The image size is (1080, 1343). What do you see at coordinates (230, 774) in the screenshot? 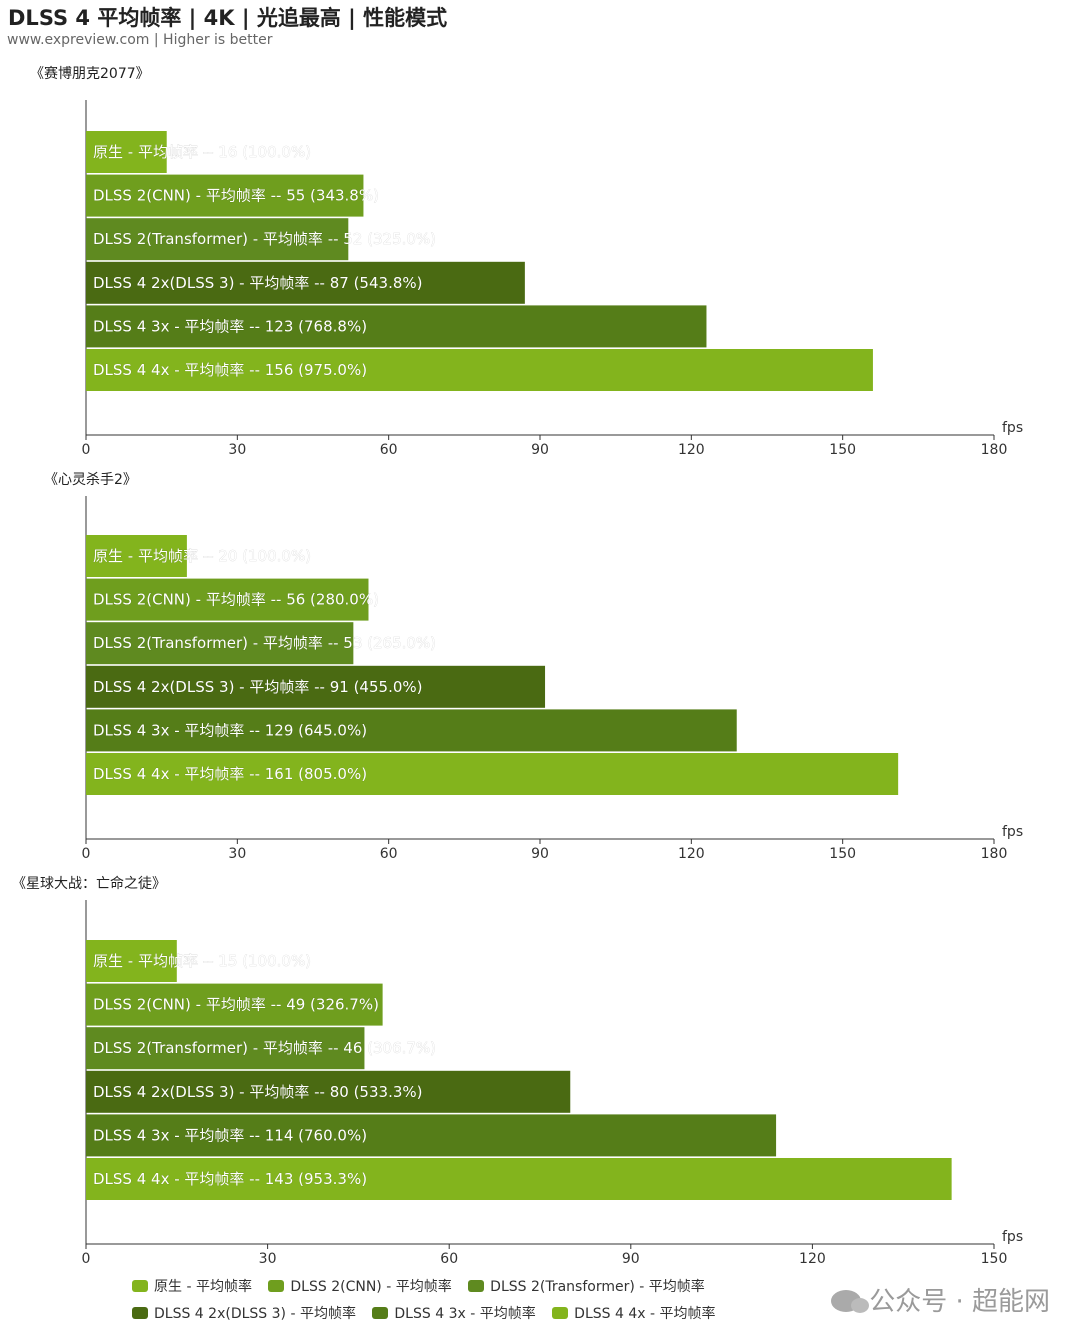
I see `bar-data-label: DLSS 4 4x - 平均帧率 -- 161 (805.0%)` at bounding box center [230, 774].